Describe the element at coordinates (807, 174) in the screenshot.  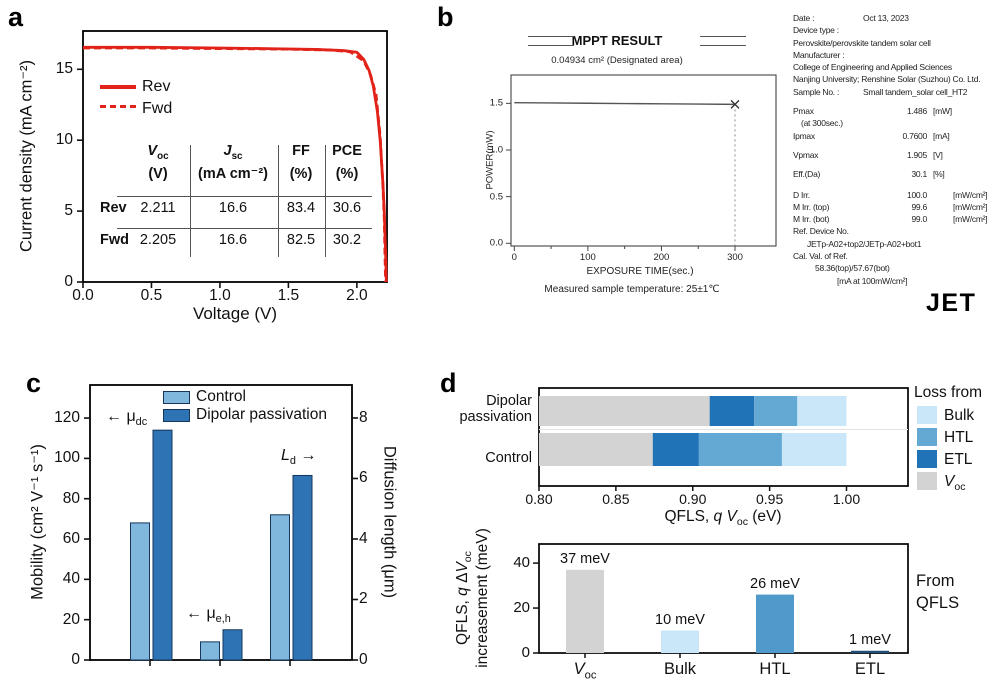
I see `report-label: Eff.(Da)` at that location.